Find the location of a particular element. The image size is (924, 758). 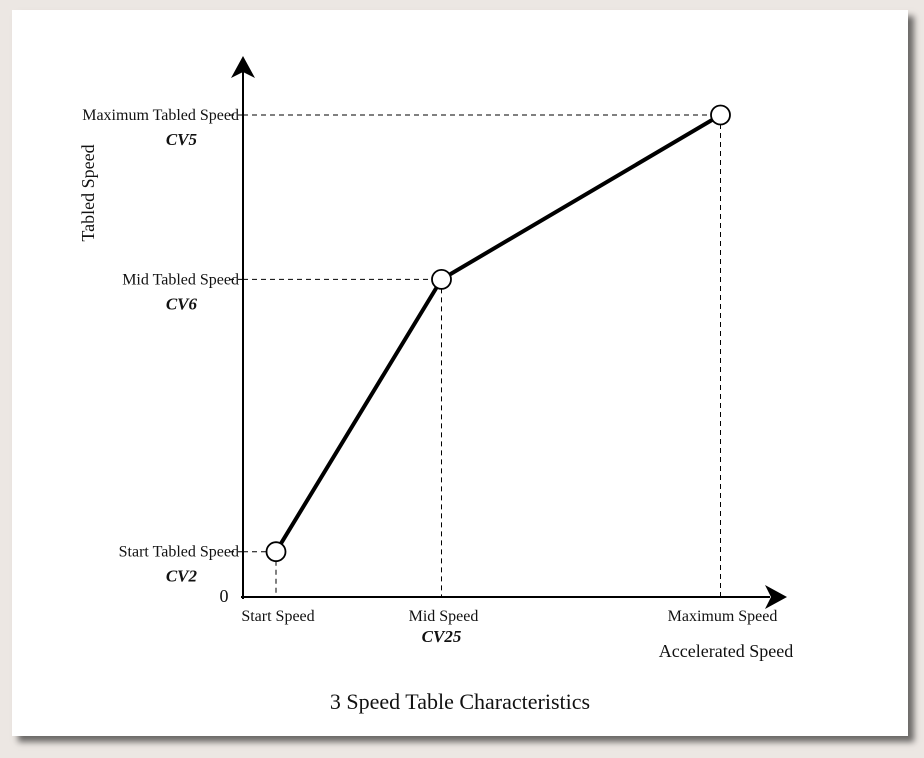

mid-tabled-speed-label: Mid Tabled Speed is located at coordinates (180, 279).